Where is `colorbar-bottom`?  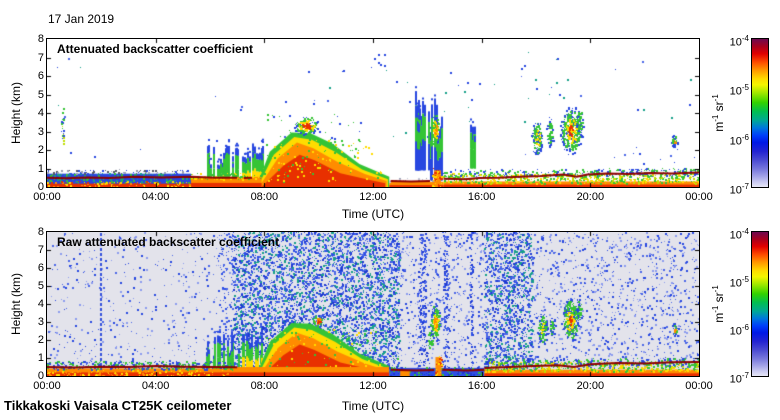
colorbar-bottom is located at coordinates (760, 304).